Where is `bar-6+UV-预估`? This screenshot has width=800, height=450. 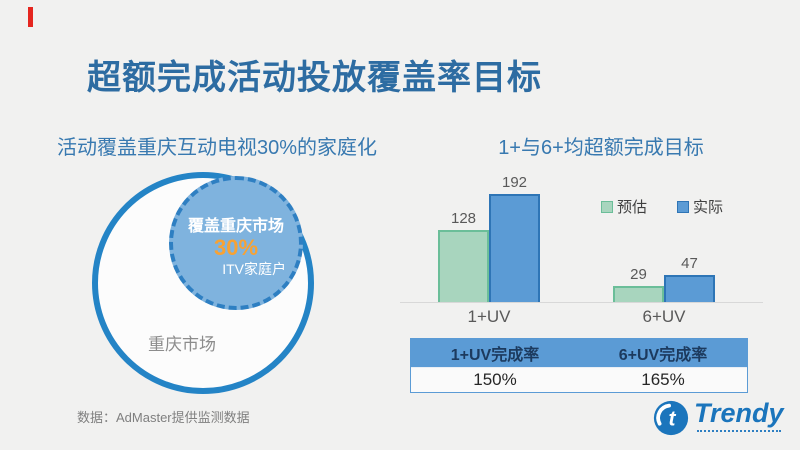 bar-6+UV-预估 is located at coordinates (638, 294).